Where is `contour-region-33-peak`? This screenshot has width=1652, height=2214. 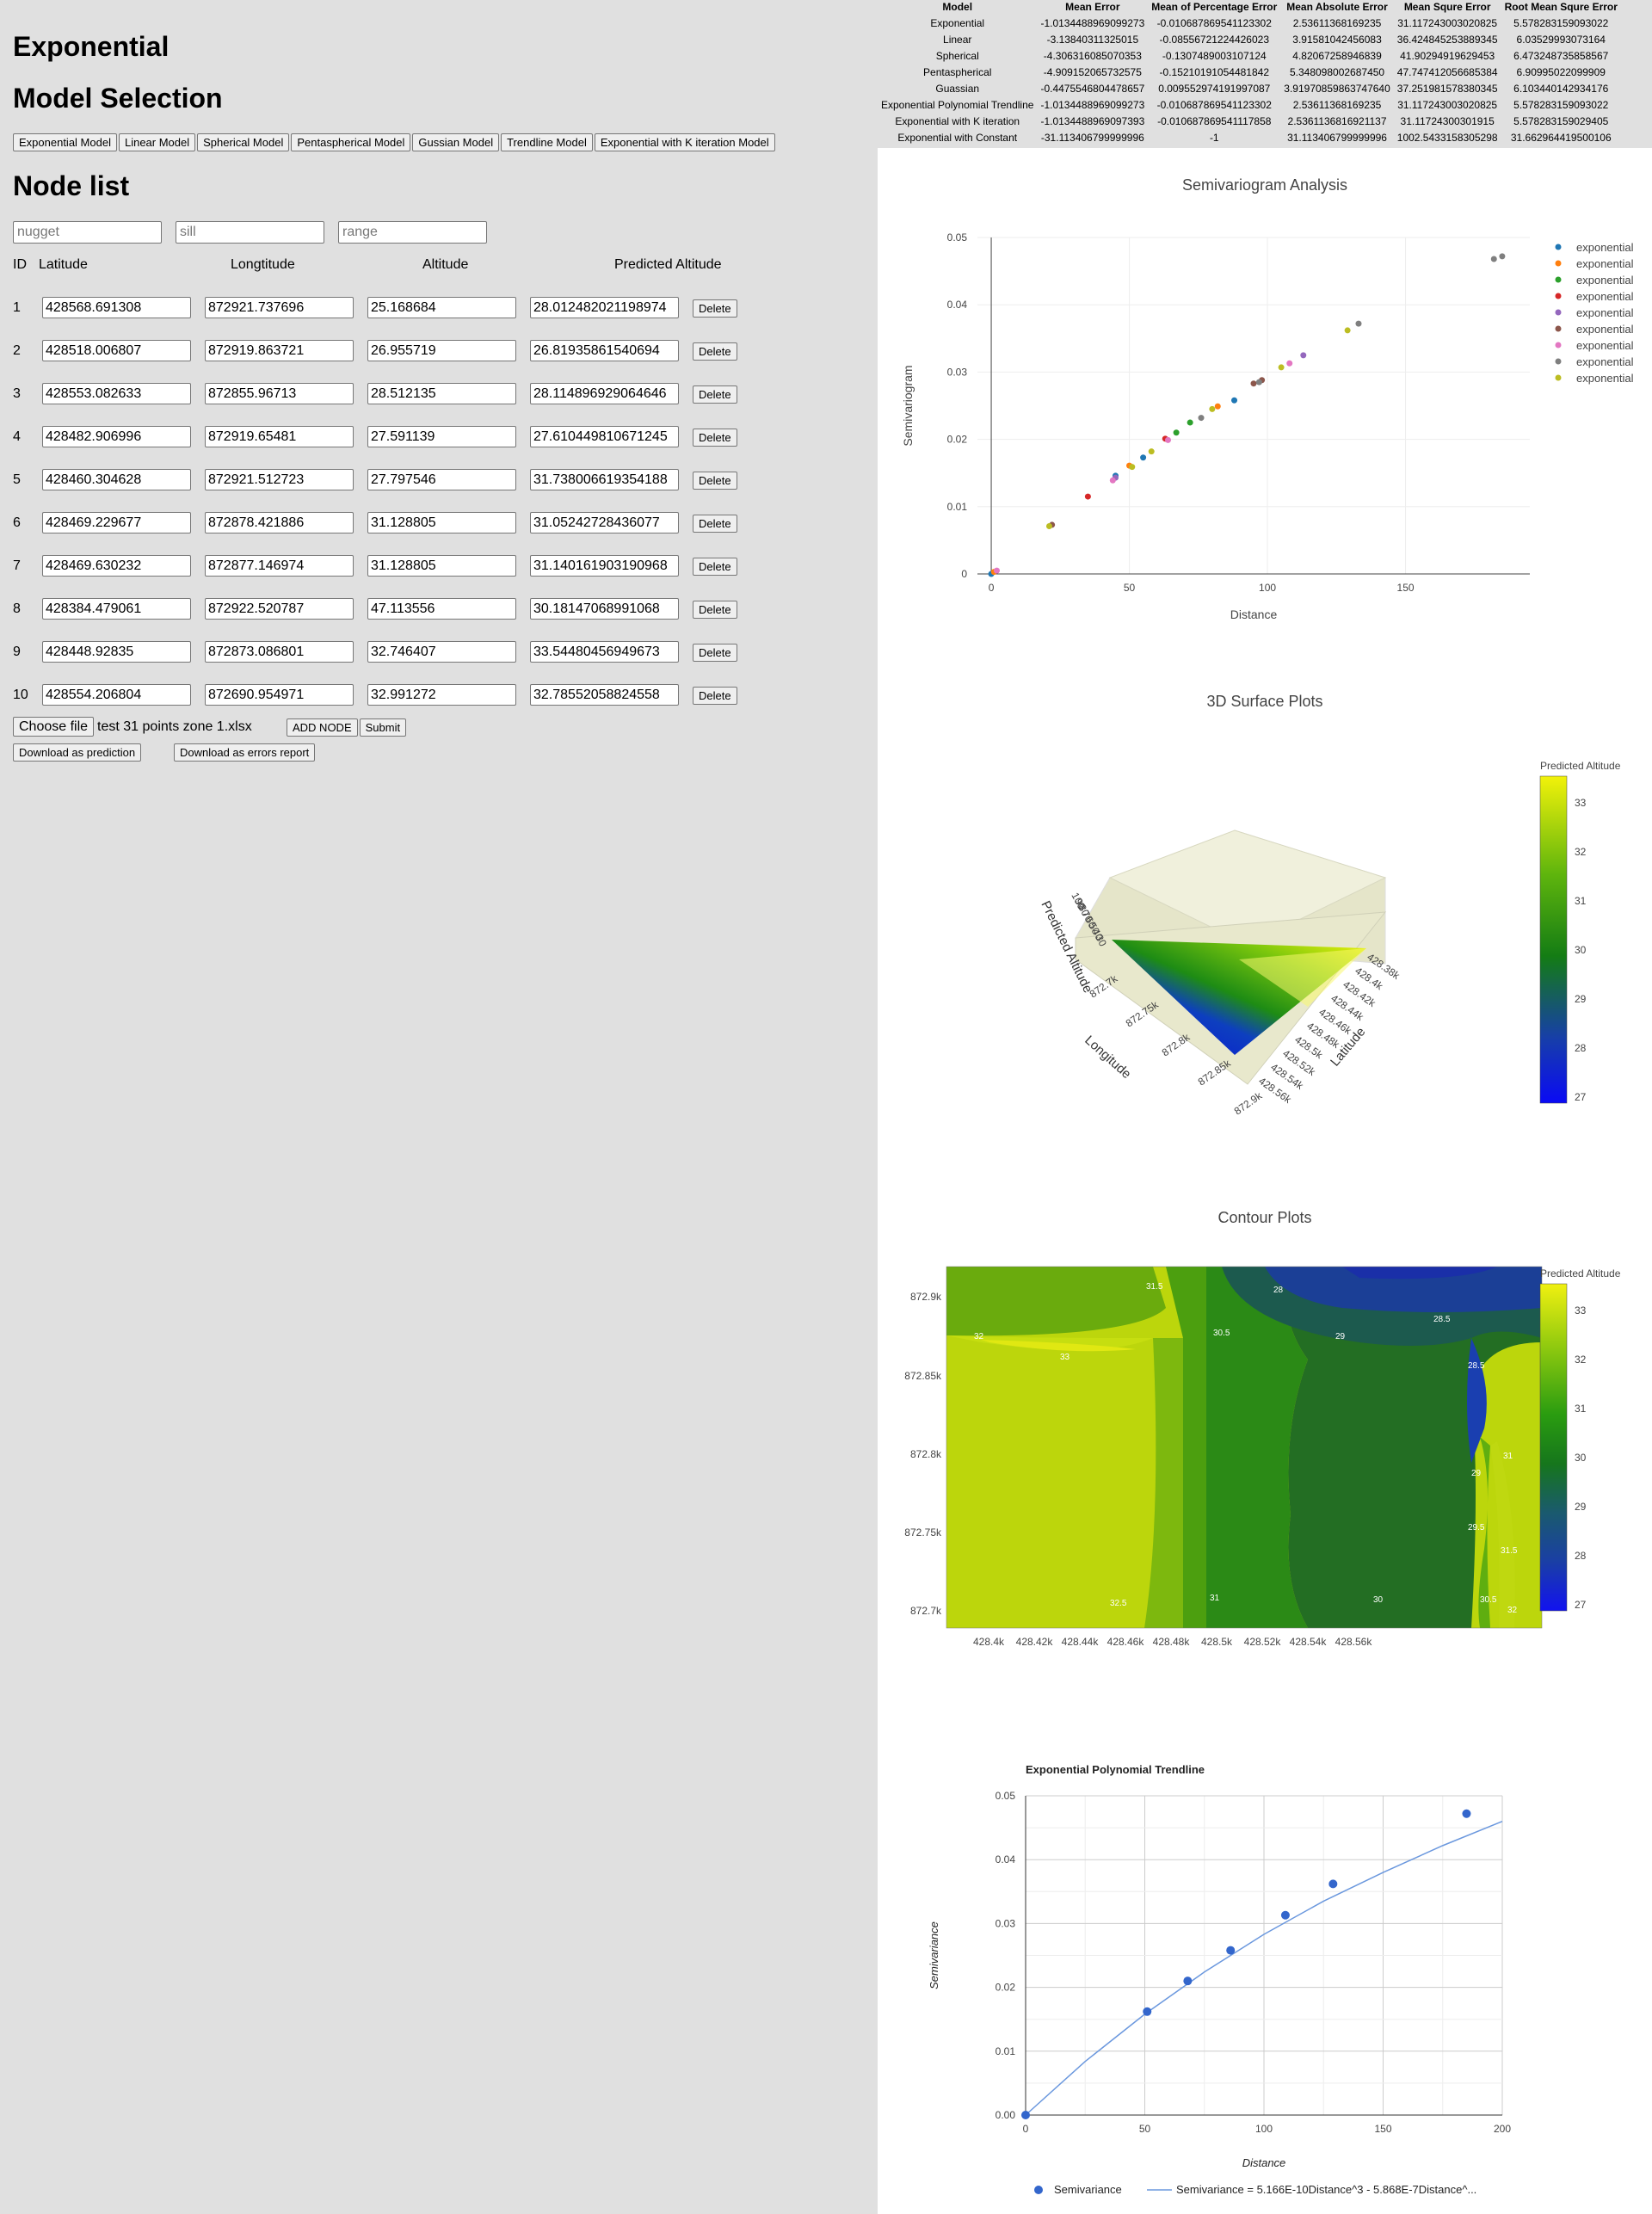 contour-region-33-peak is located at coordinates (1058, 1346).